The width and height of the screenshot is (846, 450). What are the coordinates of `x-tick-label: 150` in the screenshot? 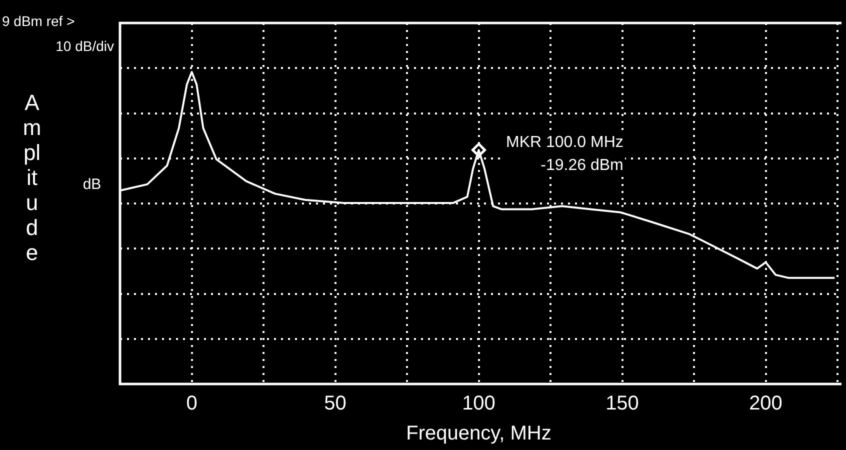 It's located at (622, 403).